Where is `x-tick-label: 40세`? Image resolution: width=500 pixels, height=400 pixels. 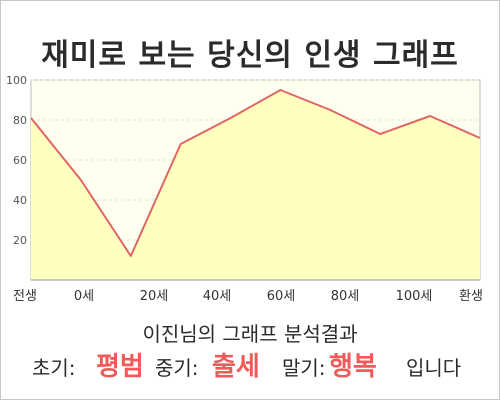
x-tick-label: 40세 is located at coordinates (217, 296).